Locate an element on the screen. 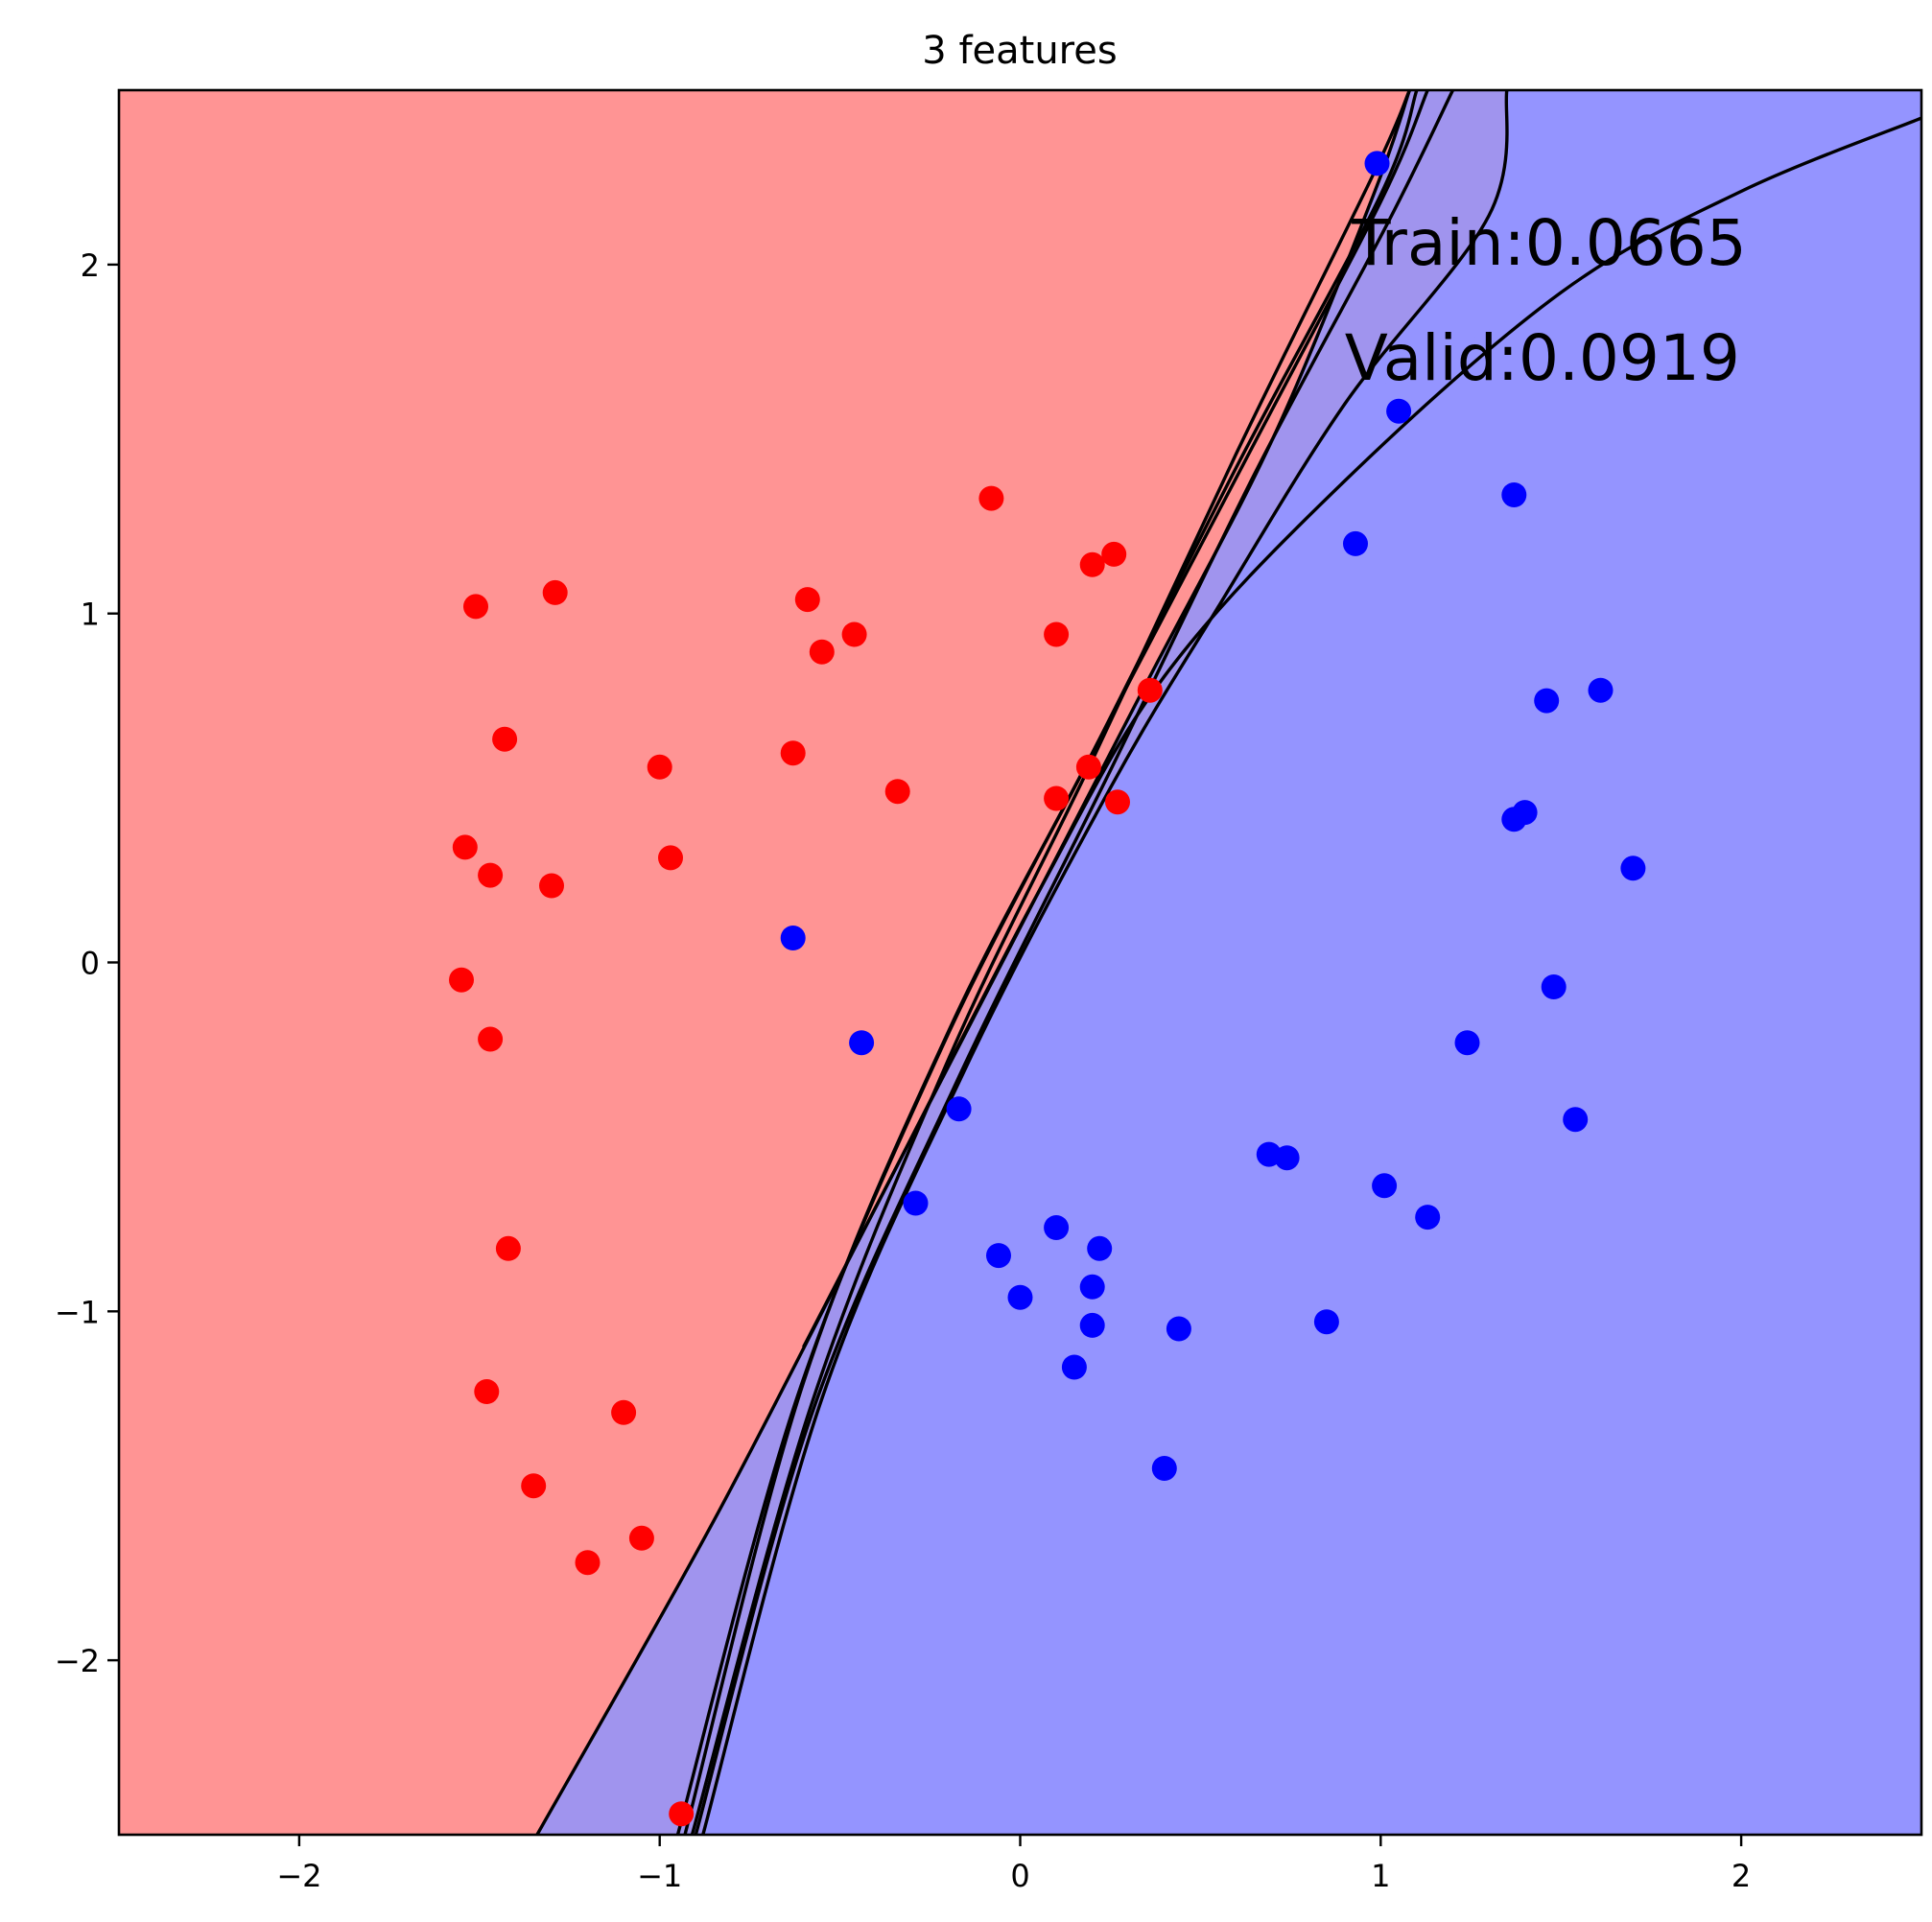 This screenshot has height=1922, width=1932. x-tick-label: −2 is located at coordinates (298, 1876).